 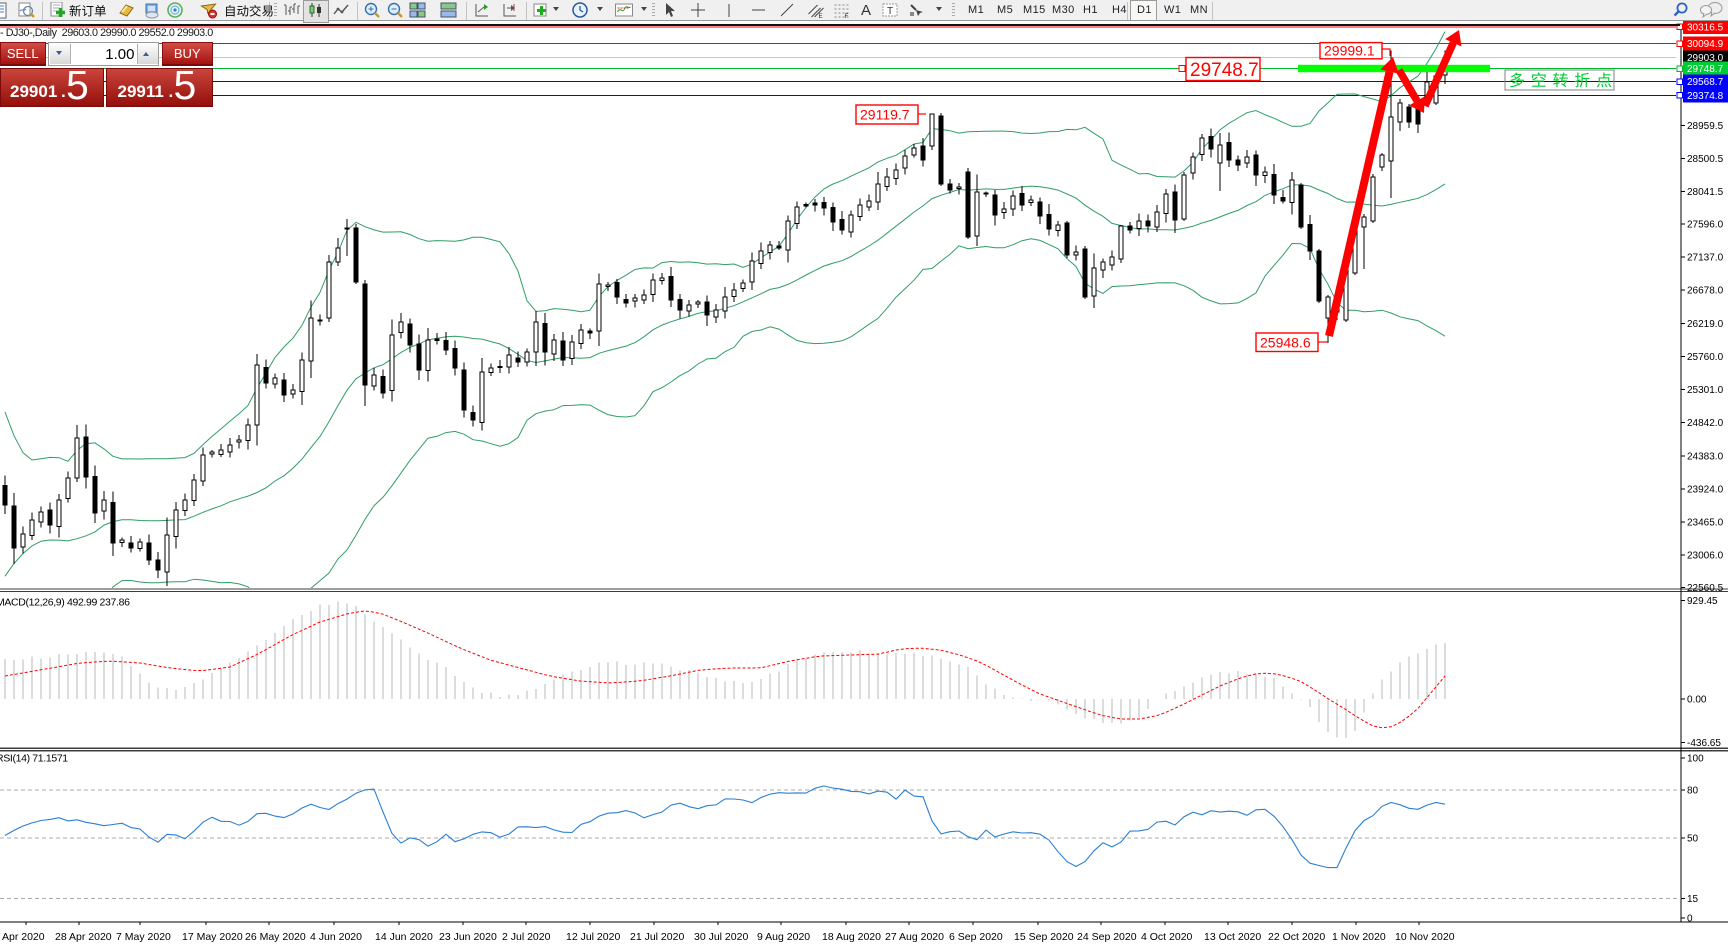 What do you see at coordinates (468, 937) in the screenshot?
I see `svg-text: 23 Jun 2020` at bounding box center [468, 937].